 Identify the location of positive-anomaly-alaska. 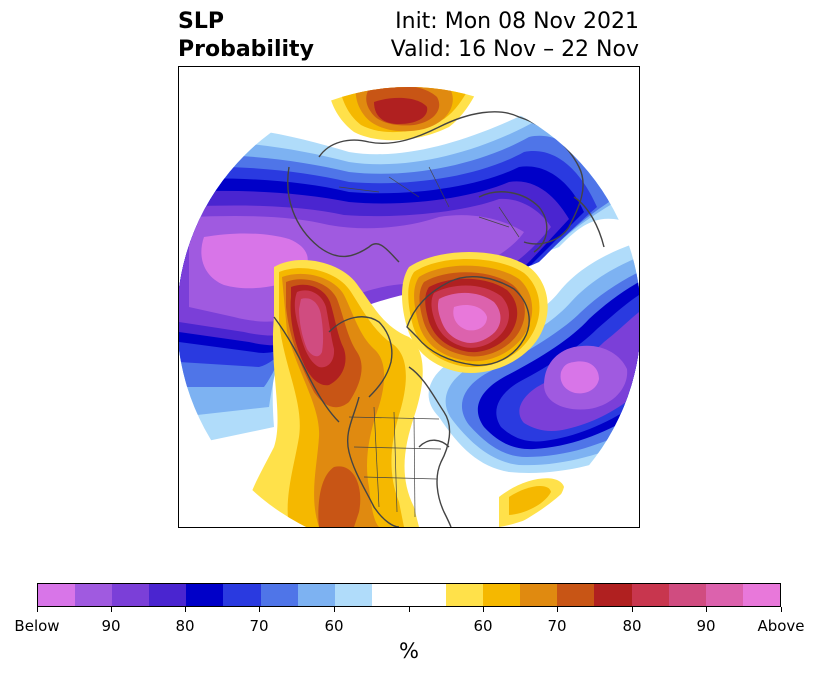
(334, 393).